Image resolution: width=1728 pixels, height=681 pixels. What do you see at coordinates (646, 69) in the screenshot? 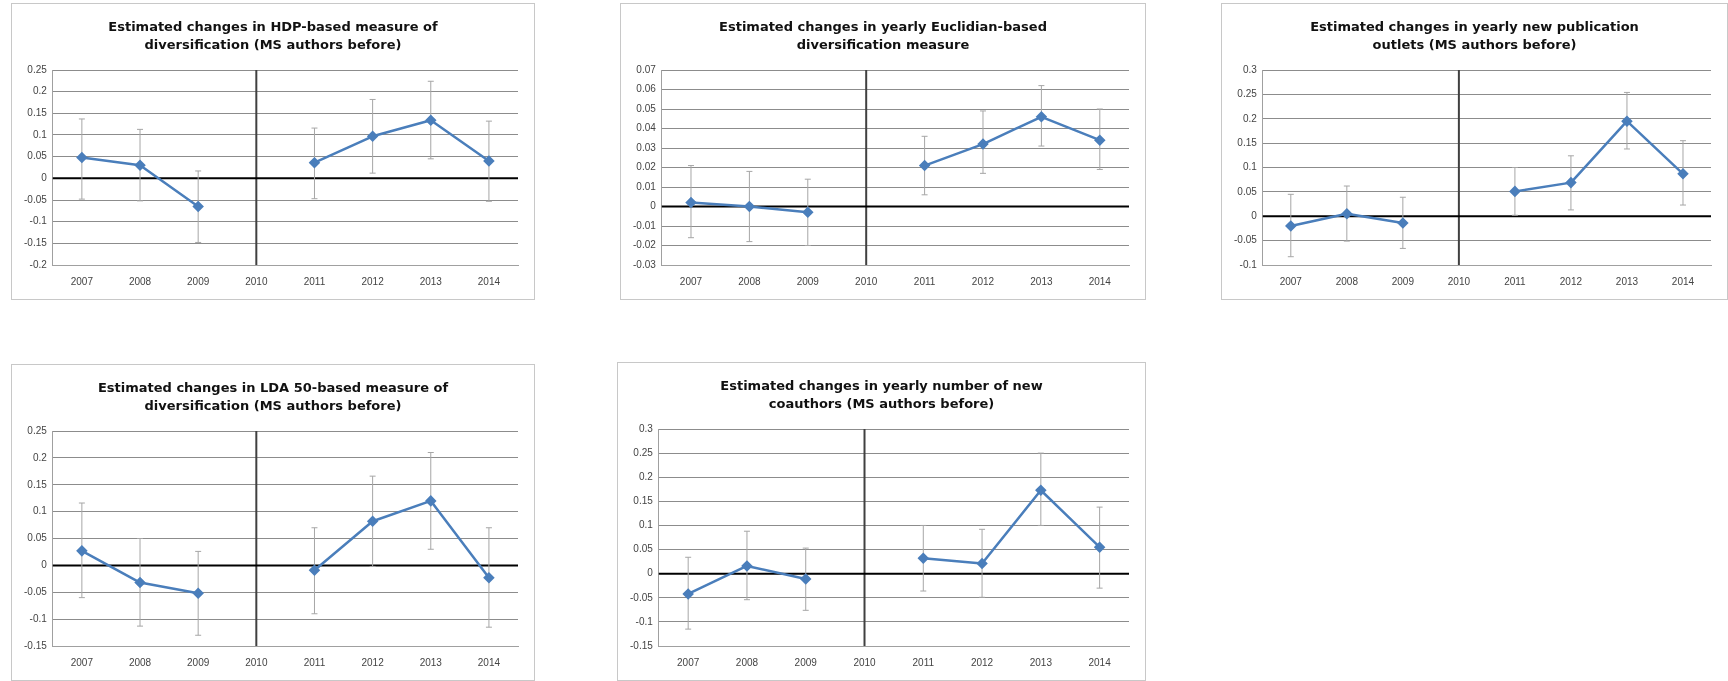
I see `y-tick-label: 0.07` at bounding box center [646, 69].